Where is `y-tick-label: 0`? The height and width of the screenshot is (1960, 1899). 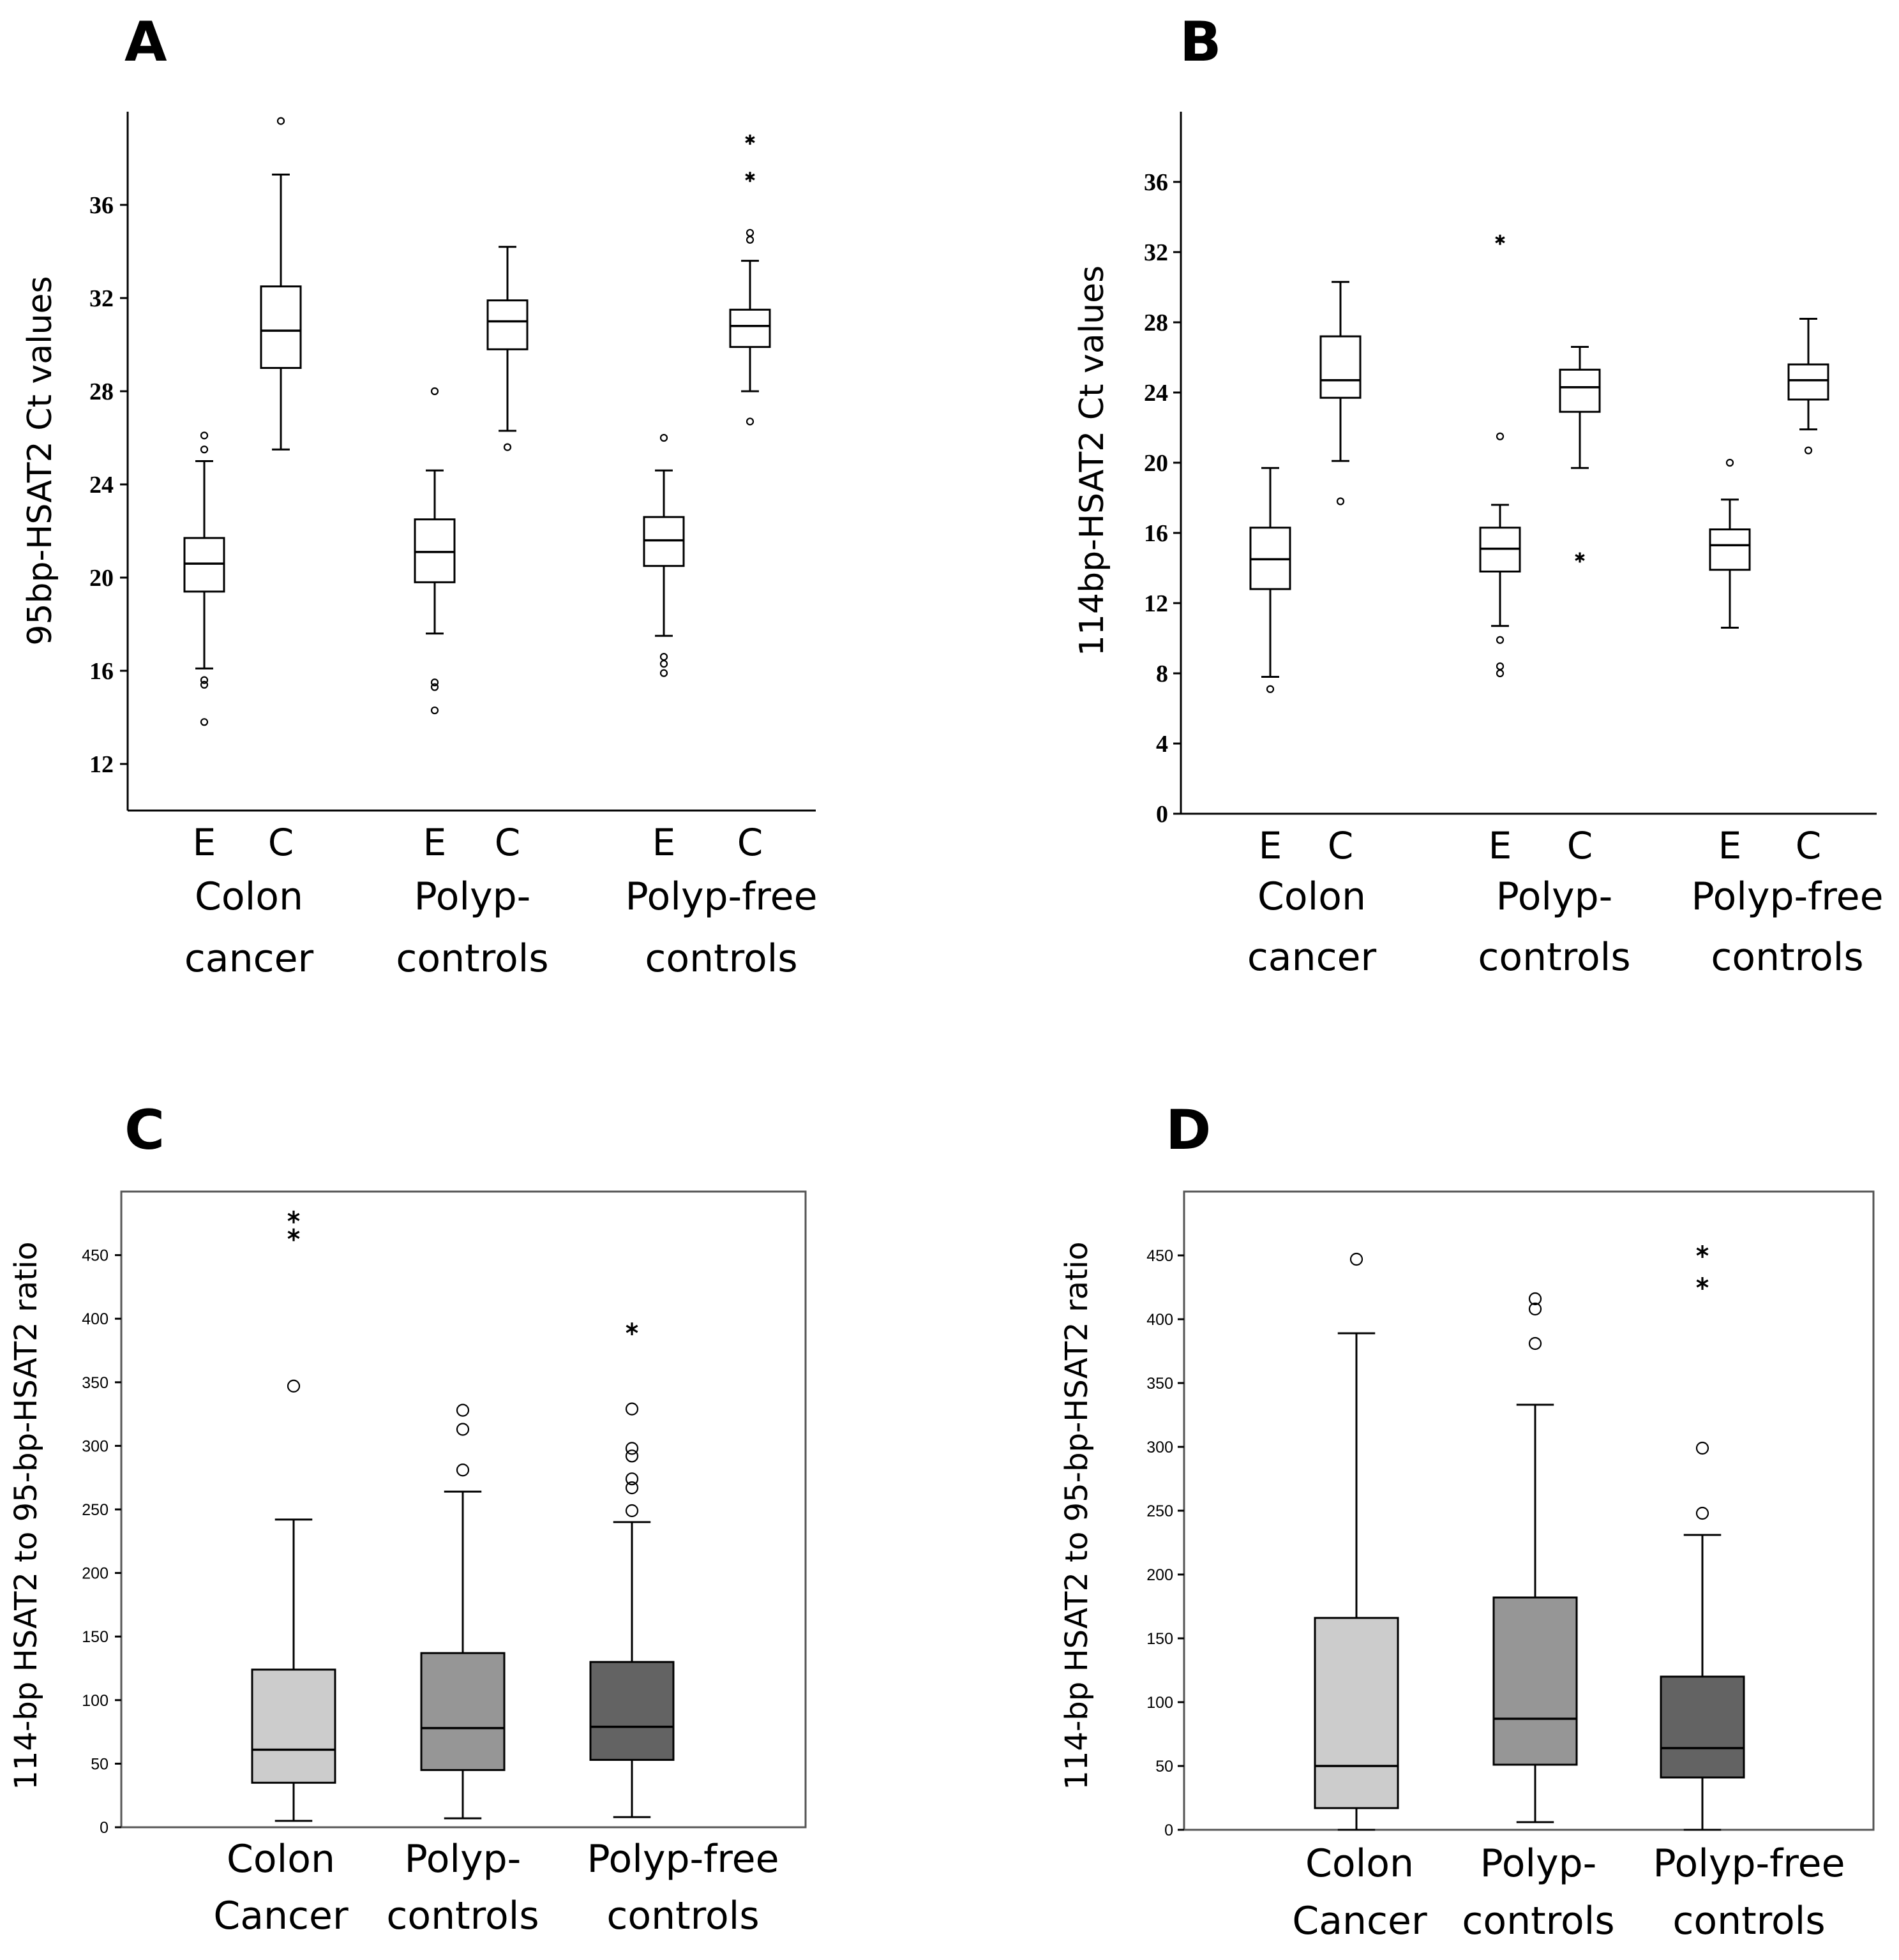
y-tick-label: 0 is located at coordinates (104, 1828).